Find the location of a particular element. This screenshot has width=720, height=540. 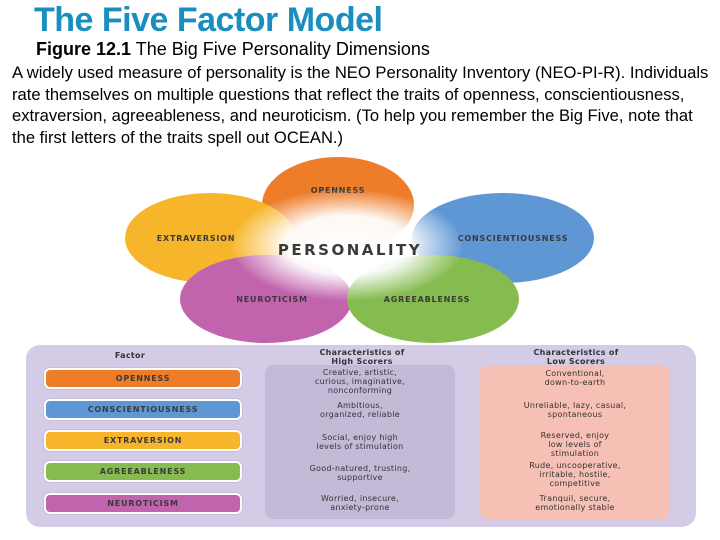

cell-line: competitive is located at coordinates (575, 483).